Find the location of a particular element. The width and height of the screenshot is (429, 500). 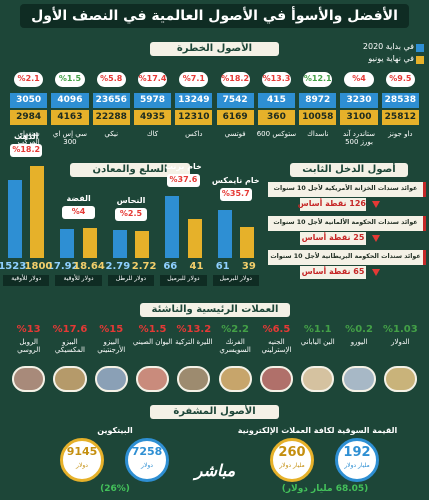

start-value: 3050 is located at coordinates (29, 100).